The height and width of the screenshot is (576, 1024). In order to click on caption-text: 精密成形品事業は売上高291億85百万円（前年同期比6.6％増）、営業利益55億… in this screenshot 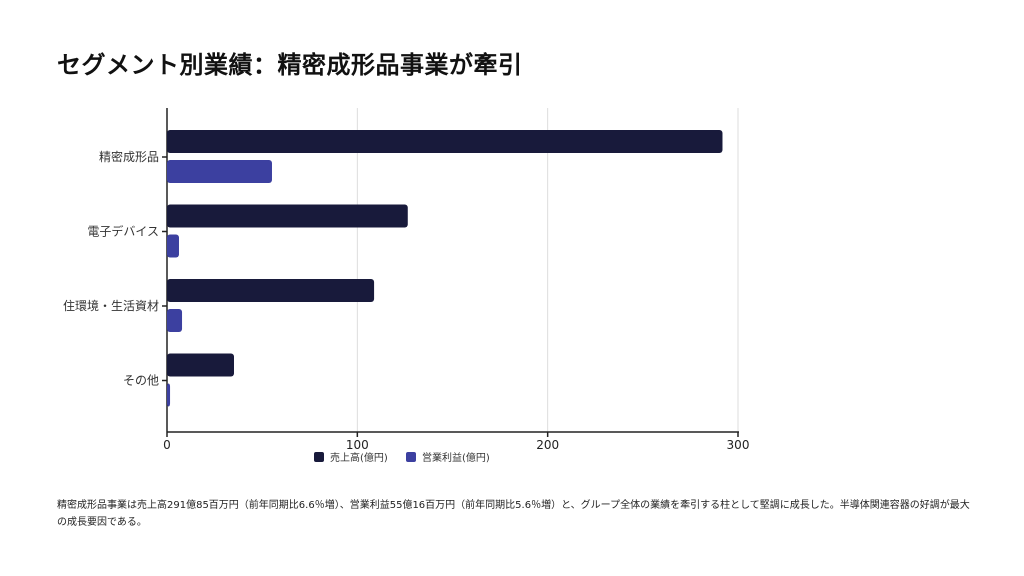, I will do `click(513, 514)`.